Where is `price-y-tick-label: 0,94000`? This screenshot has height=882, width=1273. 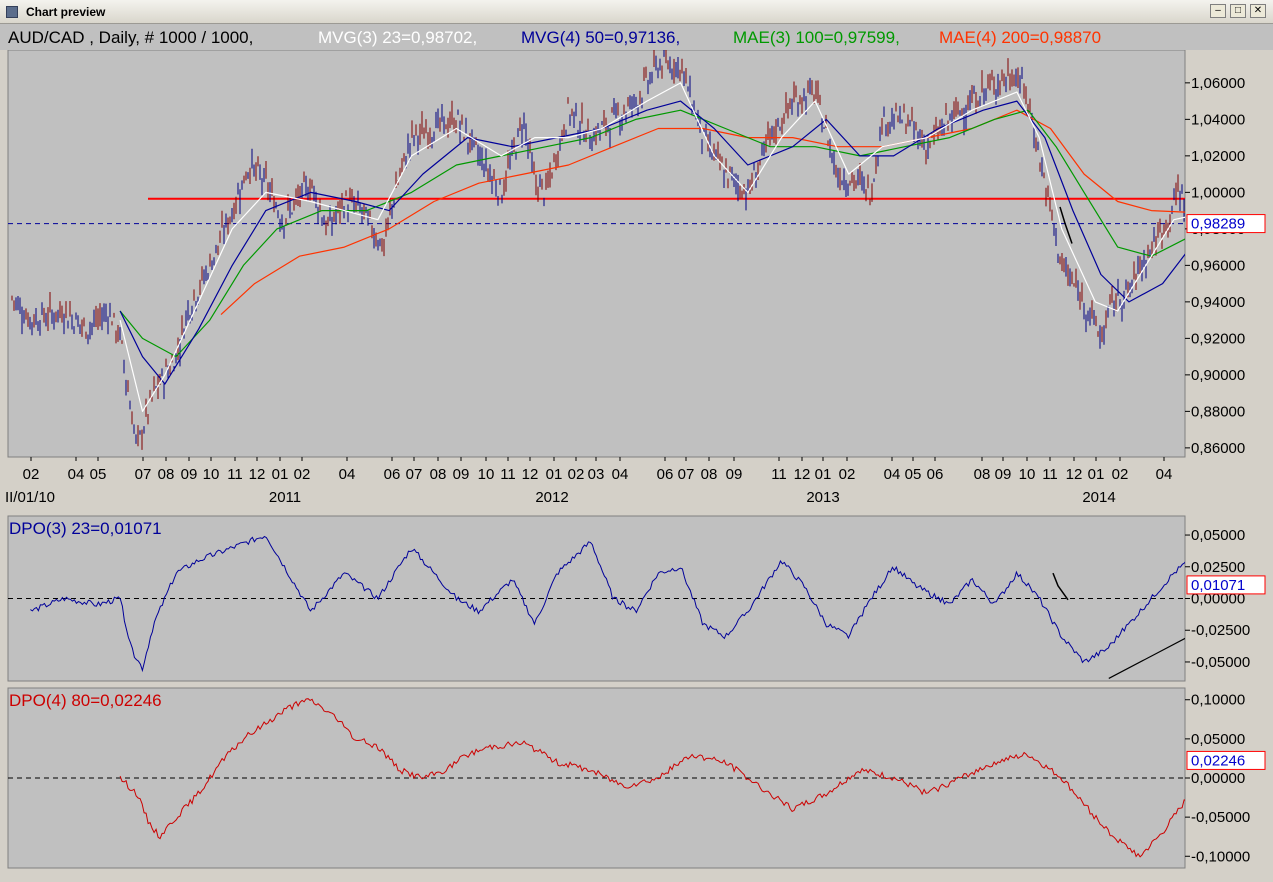 price-y-tick-label: 0,94000 is located at coordinates (1218, 302).